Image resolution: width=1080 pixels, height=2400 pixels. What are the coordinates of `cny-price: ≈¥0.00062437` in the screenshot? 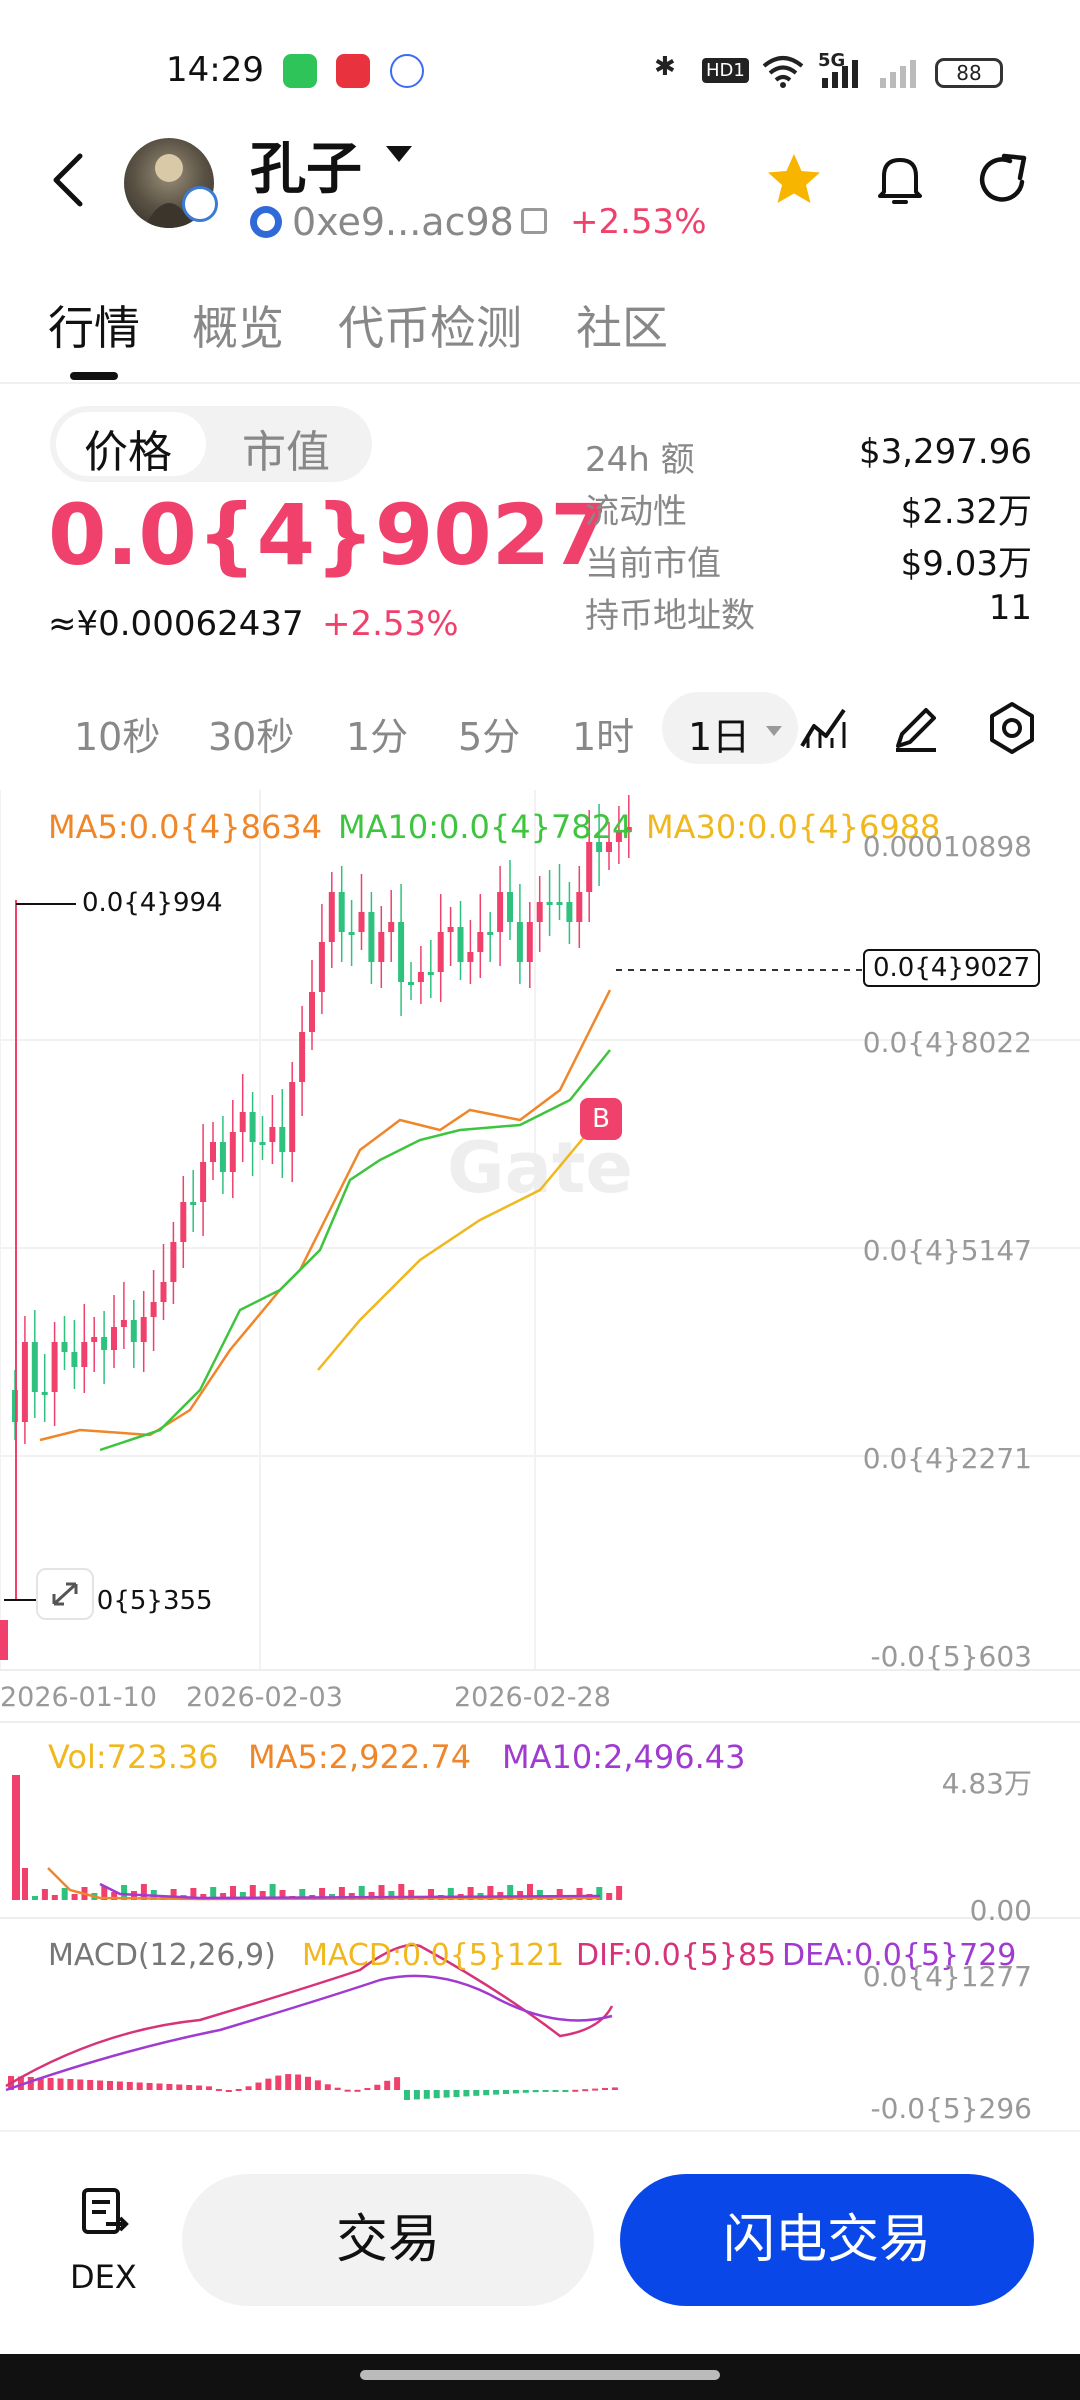 It's located at (176, 624).